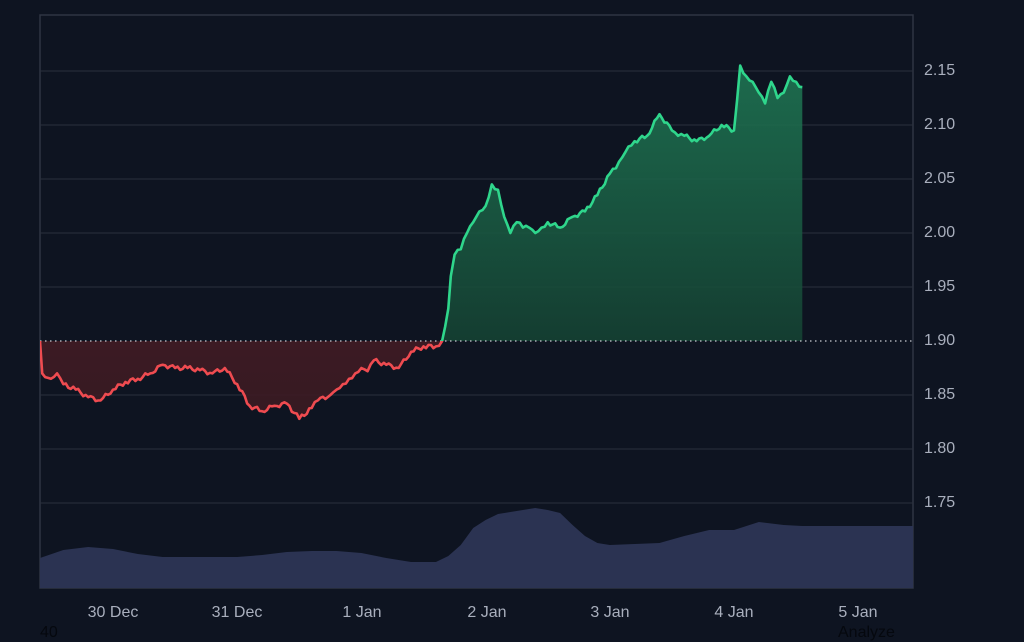 Image resolution: width=1024 pixels, height=642 pixels. What do you see at coordinates (734, 612) in the screenshot?
I see `x-tick-label: 4 Jan` at bounding box center [734, 612].